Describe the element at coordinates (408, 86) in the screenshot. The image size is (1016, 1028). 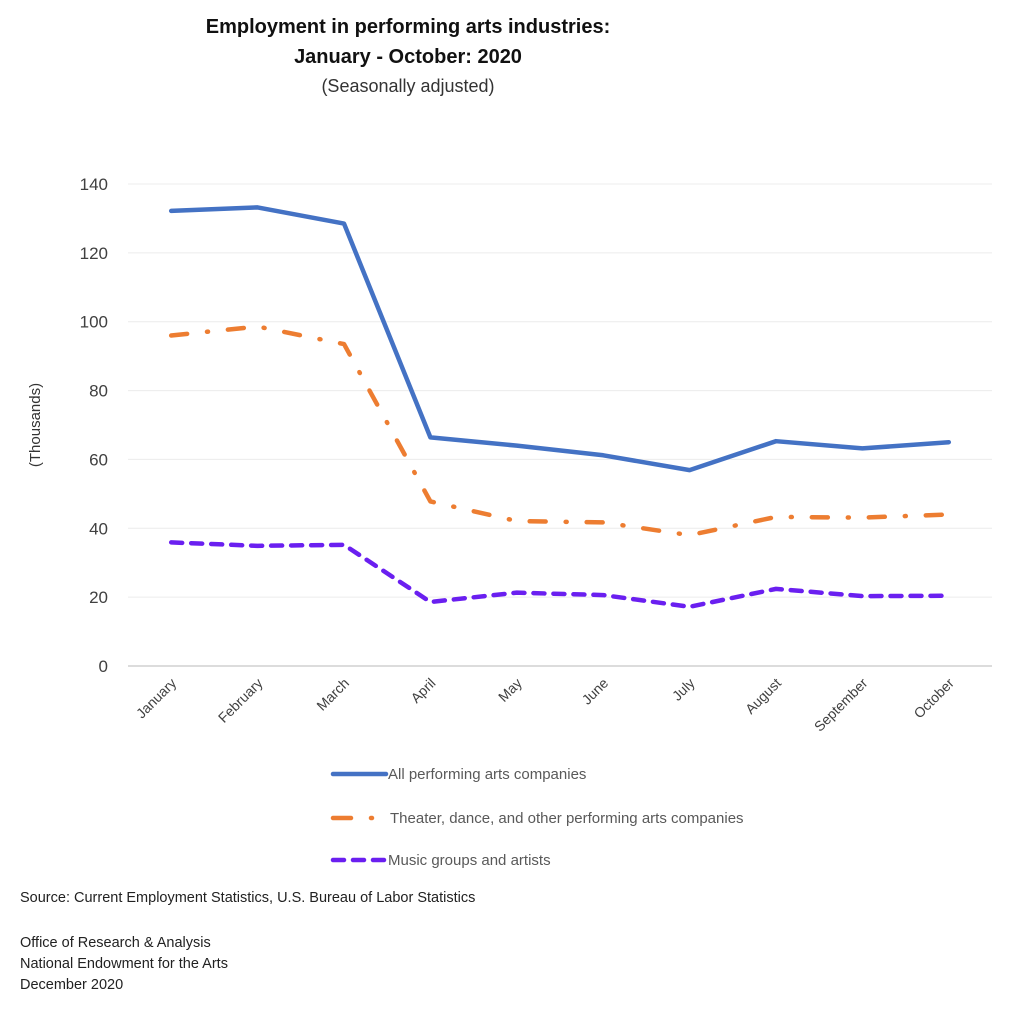
I see `chart-subtitle: (Seasonally adjusted)` at that location.